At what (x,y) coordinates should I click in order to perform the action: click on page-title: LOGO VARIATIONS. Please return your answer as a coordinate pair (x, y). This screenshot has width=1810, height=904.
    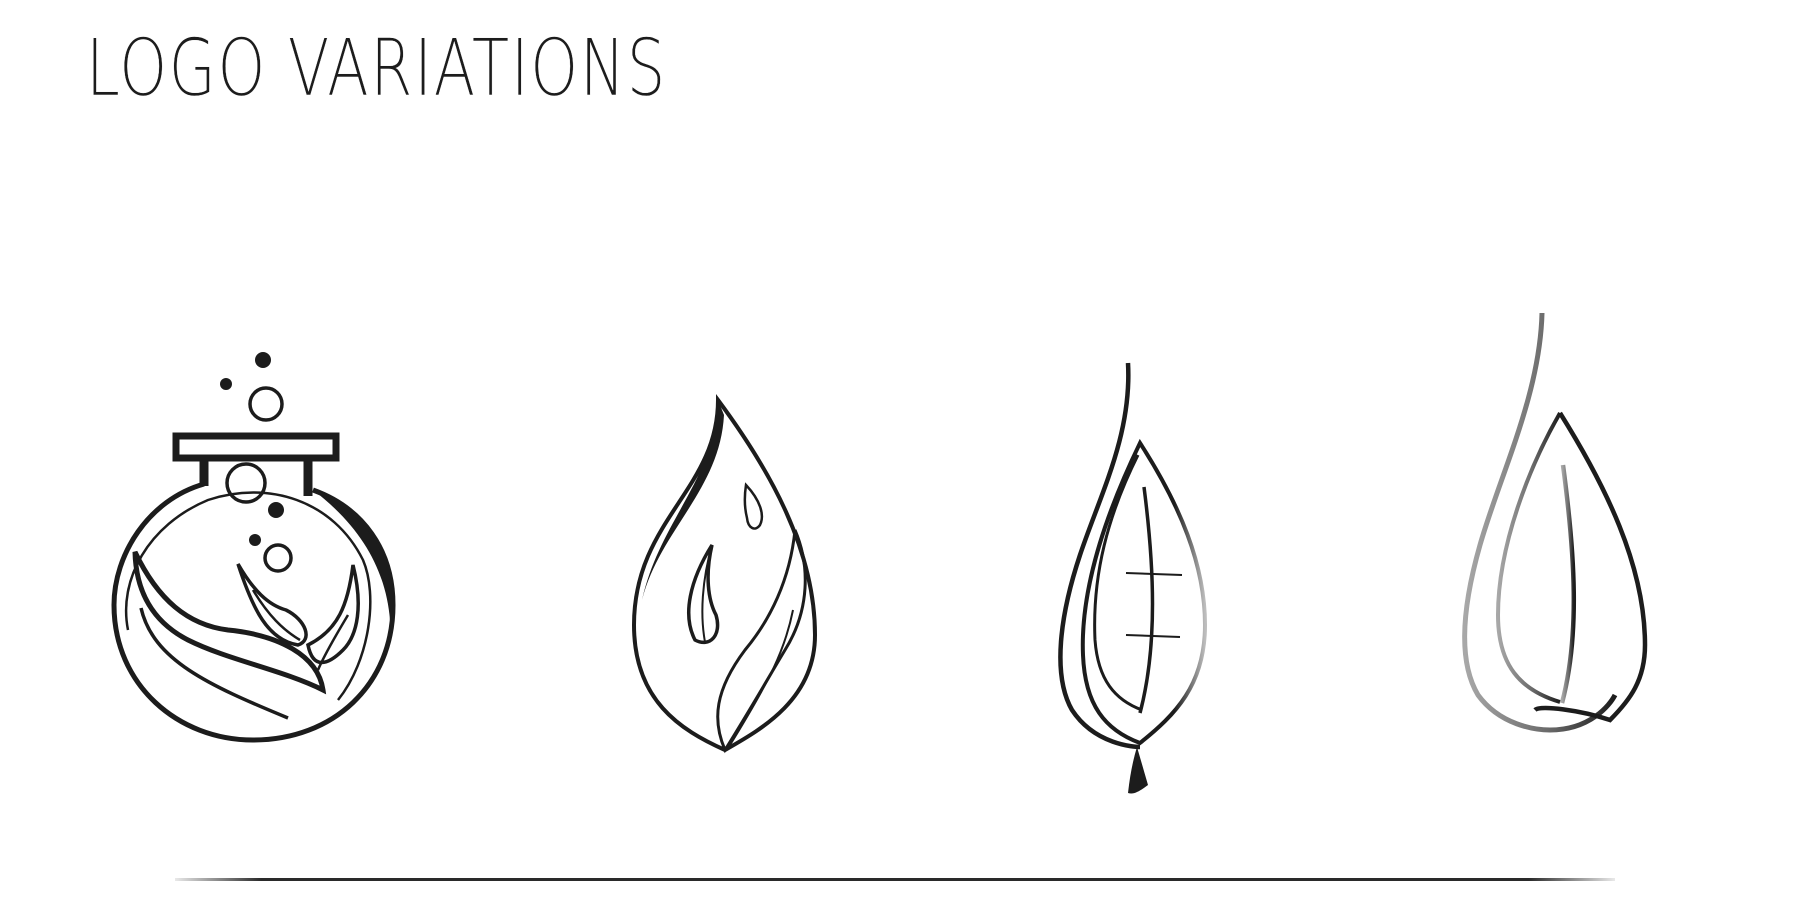
    Looking at the image, I should click on (376, 69).